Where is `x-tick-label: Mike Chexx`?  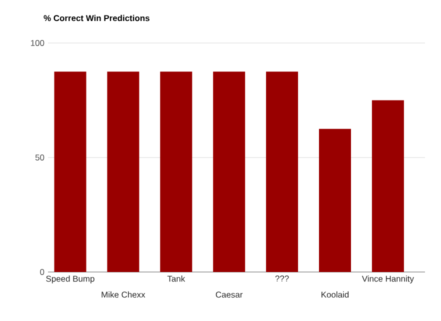 x-tick-label: Mike Chexx is located at coordinates (124, 294).